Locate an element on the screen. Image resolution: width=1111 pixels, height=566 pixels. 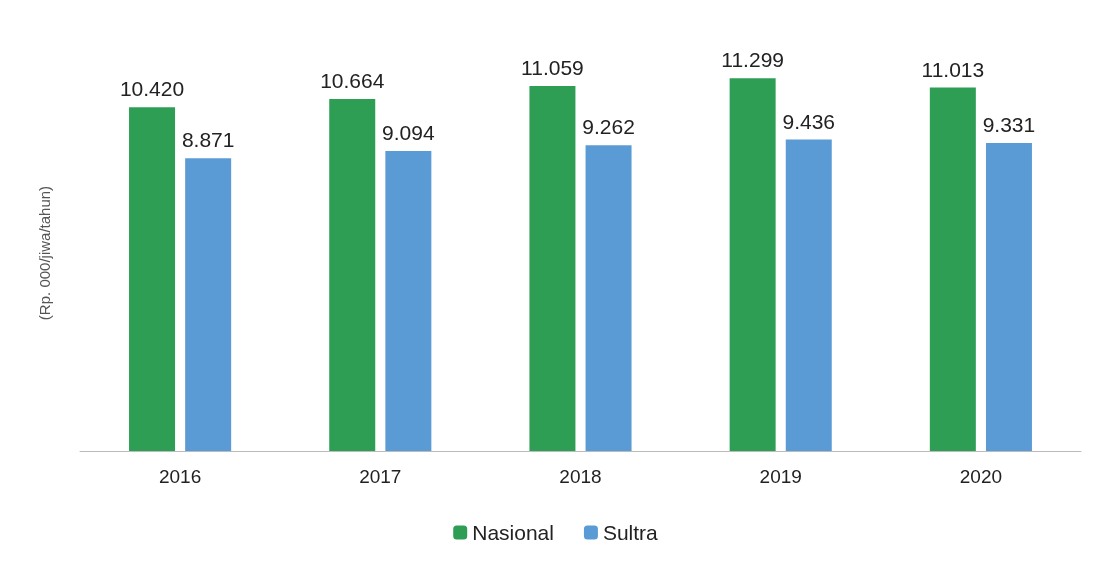
x-tick-label: 2016 is located at coordinates (180, 476).